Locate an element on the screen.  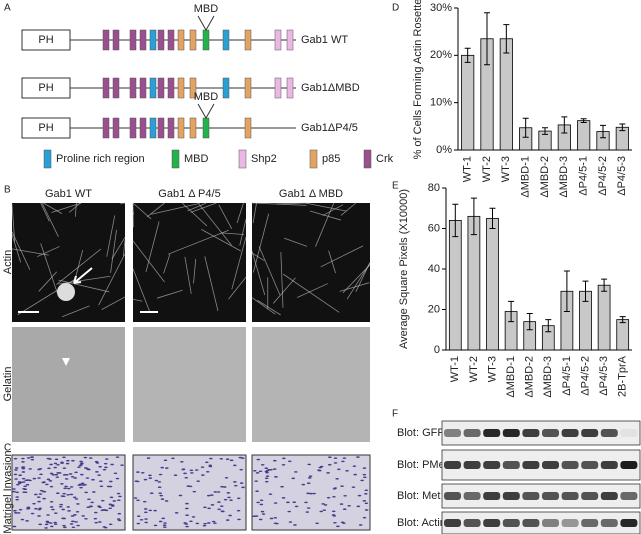
x-tick-label: ΔP4/5-1 is located at coordinates (584, 176).